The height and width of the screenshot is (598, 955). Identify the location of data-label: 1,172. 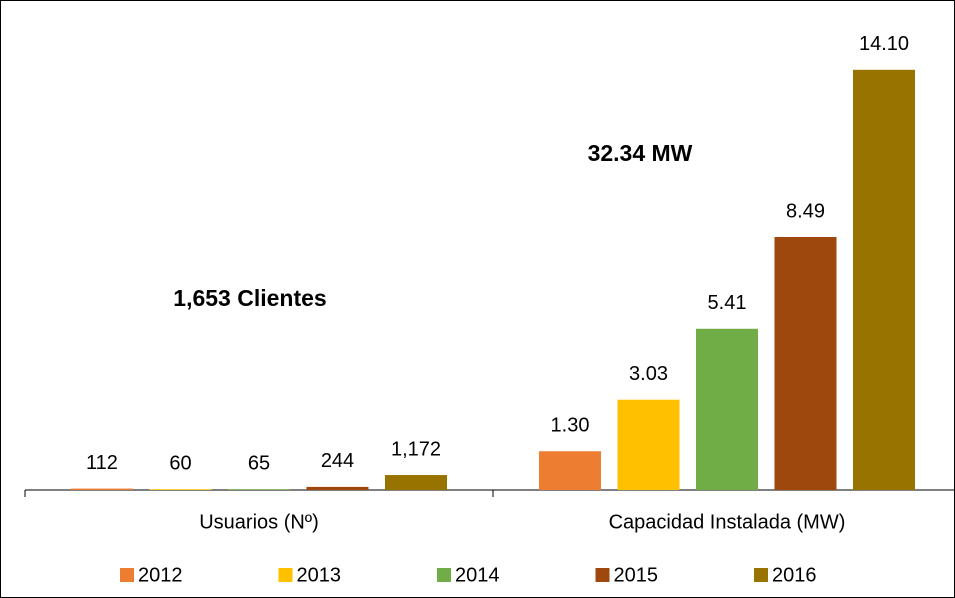
(416, 449).